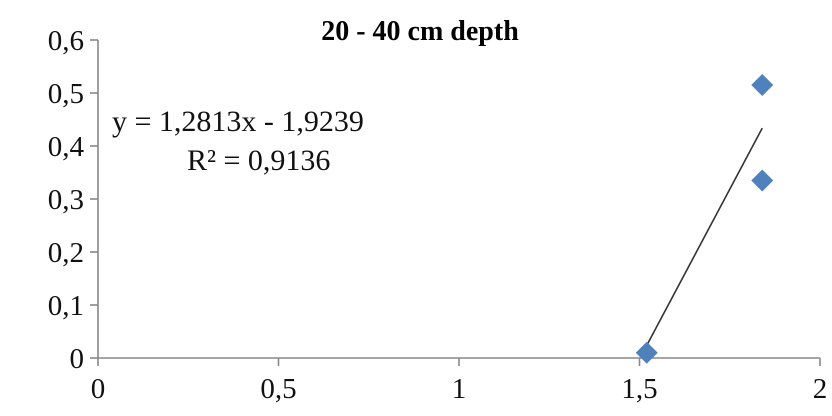 Image resolution: width=832 pixels, height=416 pixels. I want to click on x-tick-label: 0, so click(98, 389).